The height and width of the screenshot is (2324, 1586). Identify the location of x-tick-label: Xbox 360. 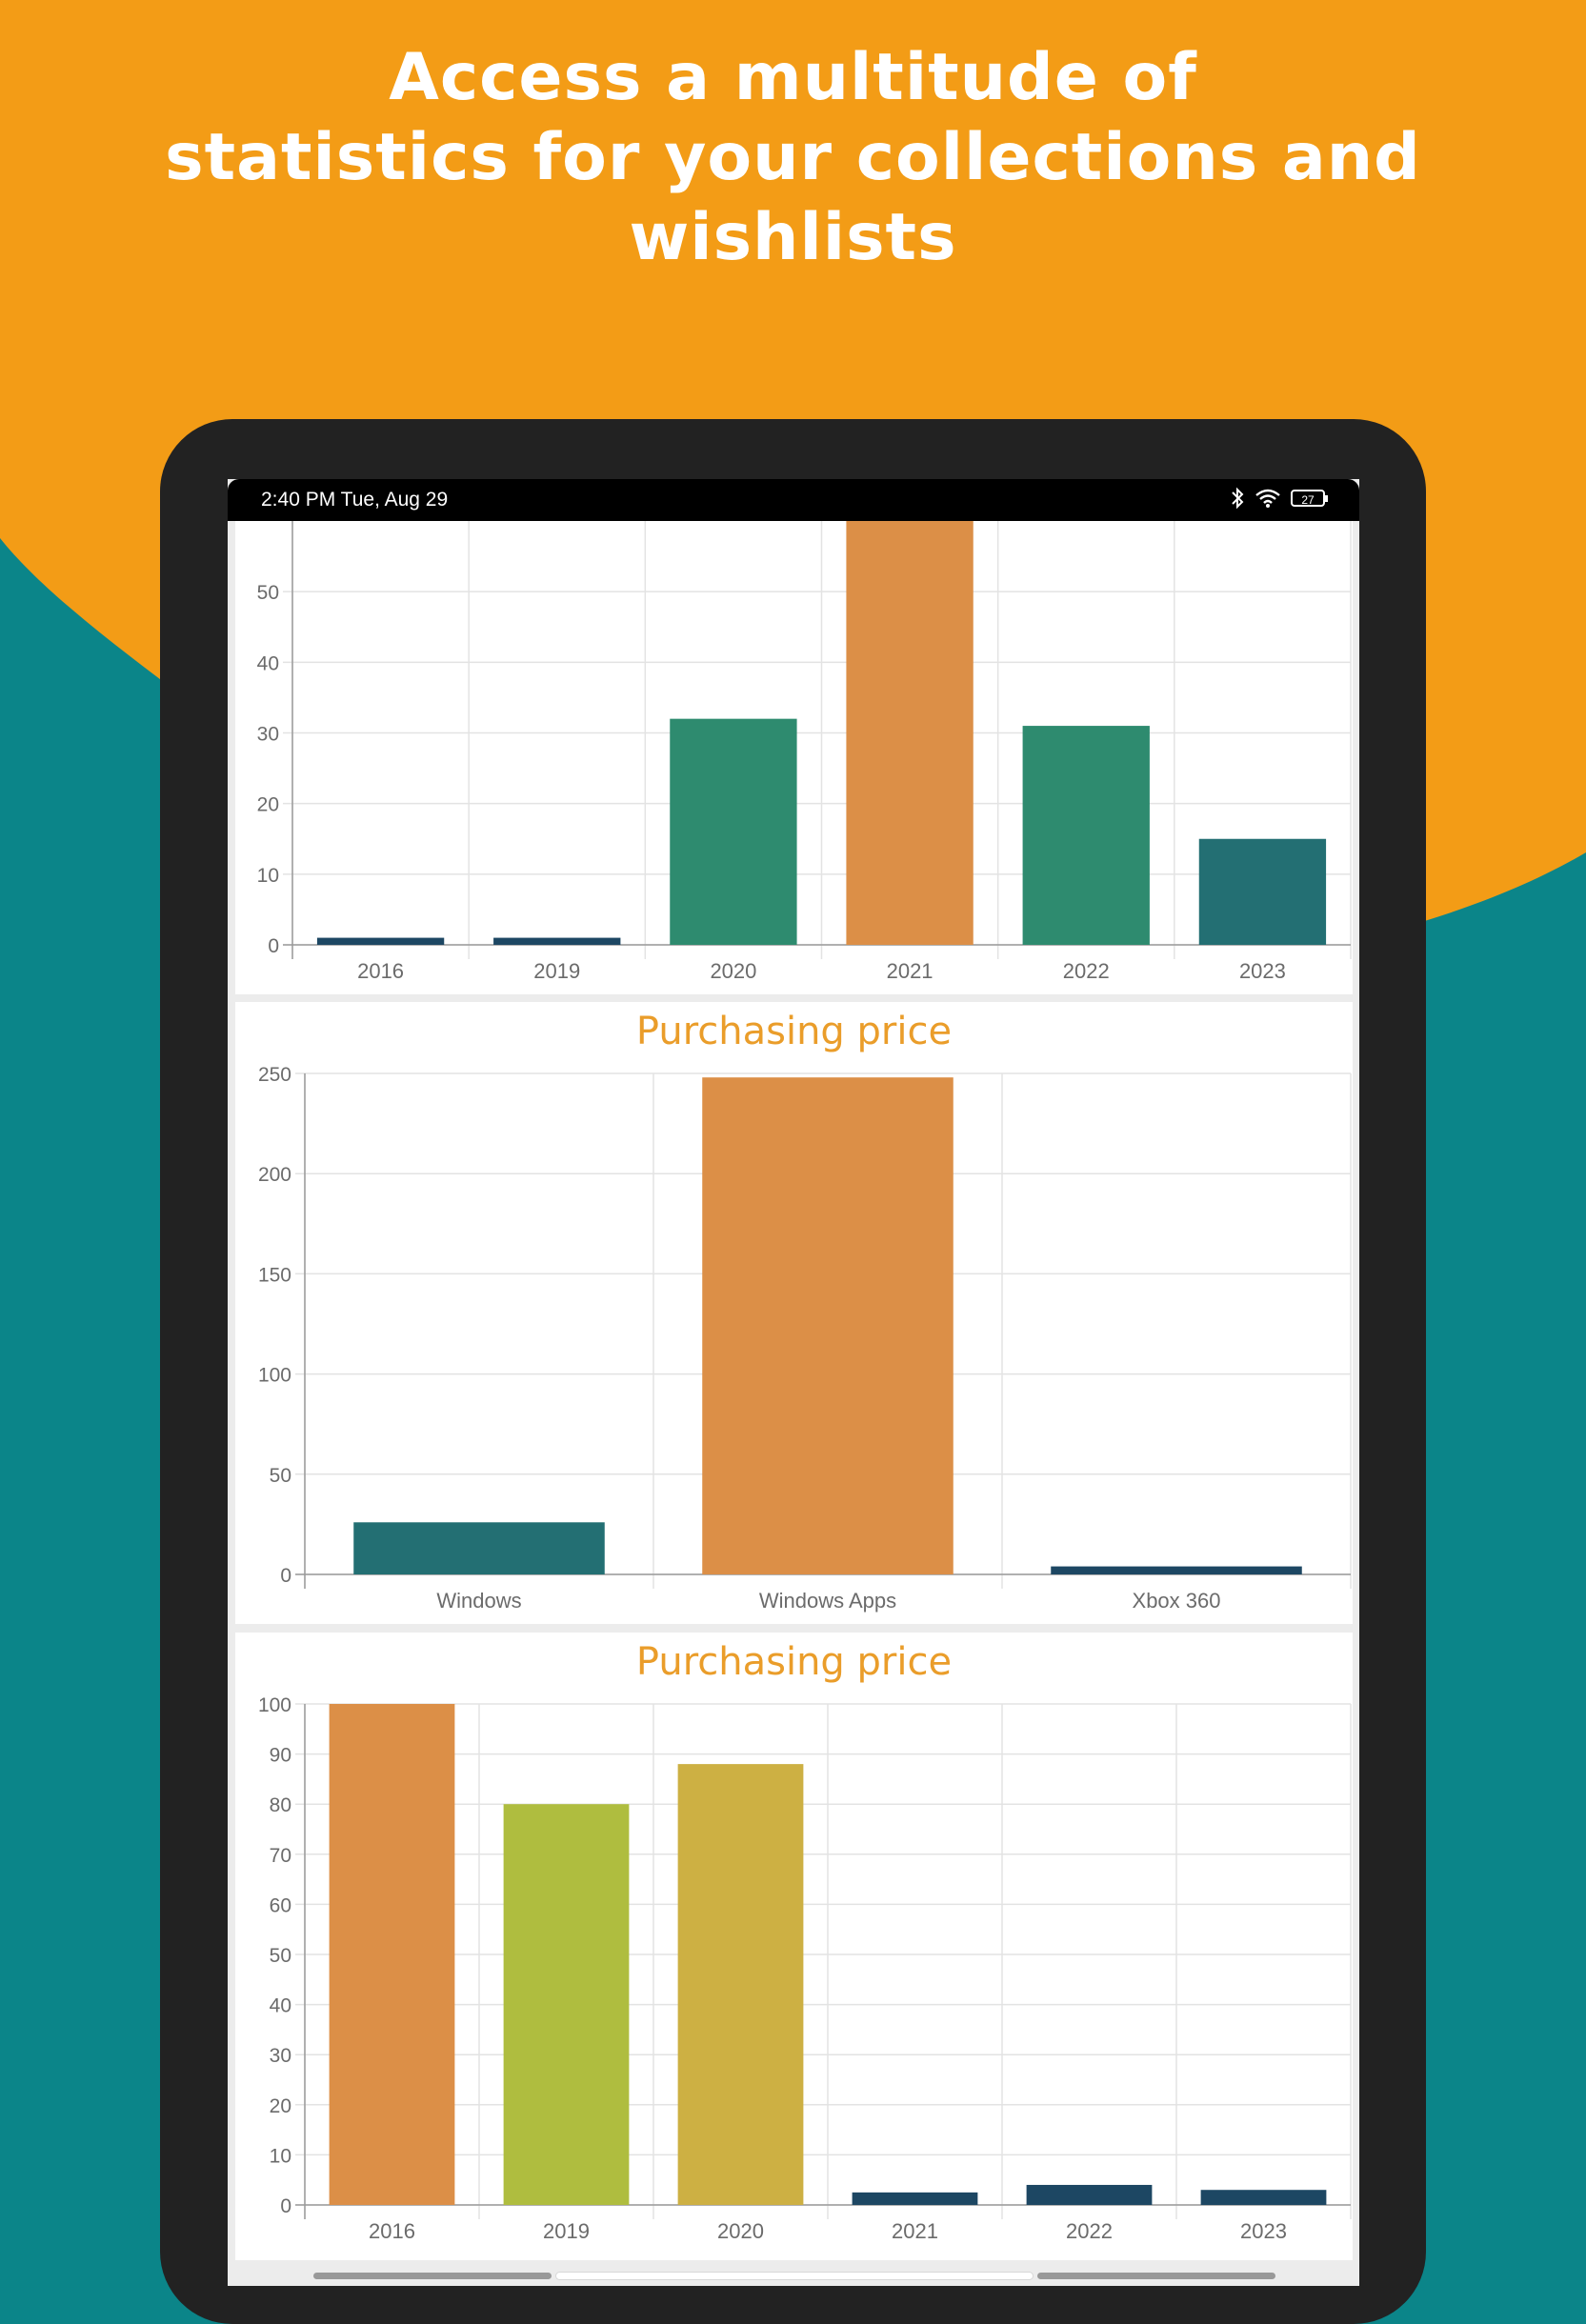
(1177, 1601).